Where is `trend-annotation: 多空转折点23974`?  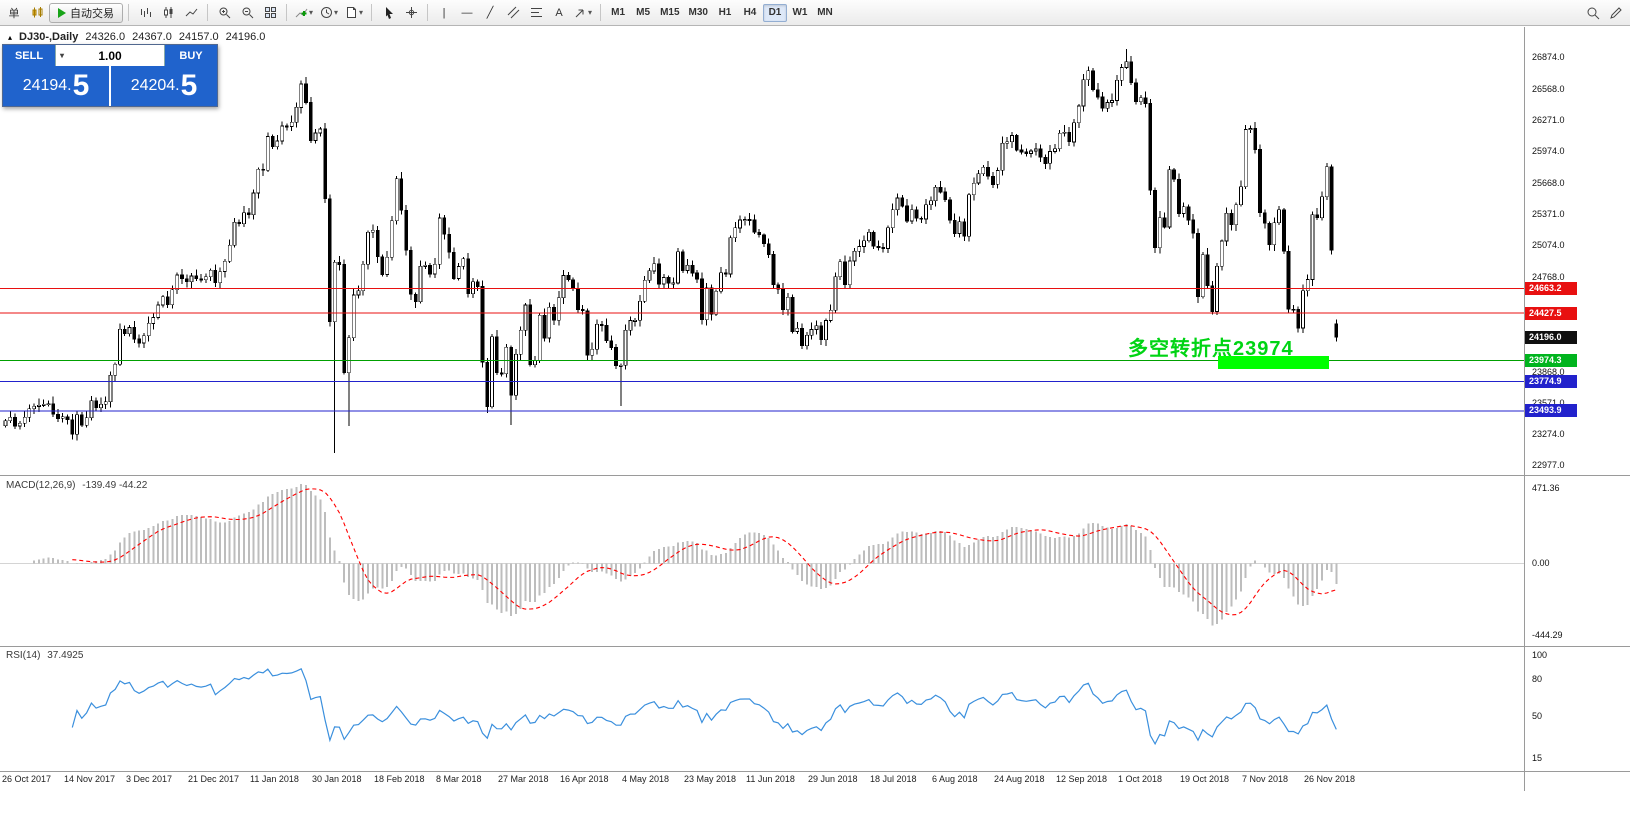
trend-annotation: 多空转折点23974 is located at coordinates (1211, 349).